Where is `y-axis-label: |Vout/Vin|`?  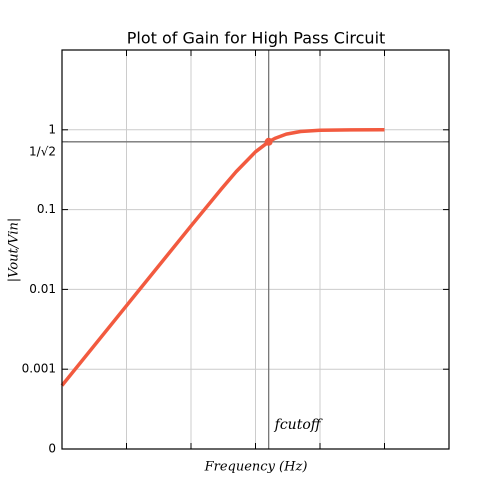
y-axis-label: |Vout/Vin| is located at coordinates (14, 250).